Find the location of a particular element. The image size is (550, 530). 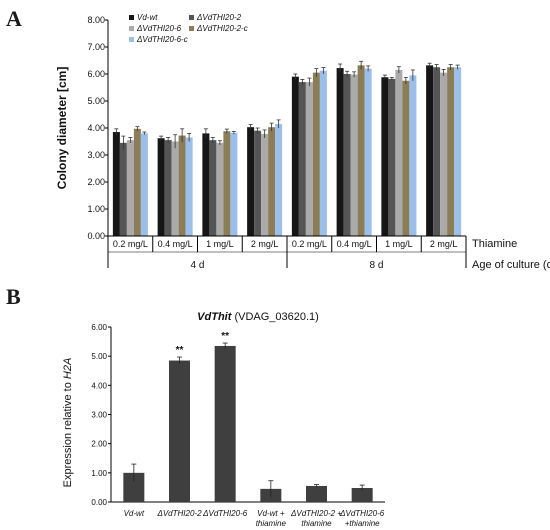

category-label: Vd-wt is located at coordinates (134, 513).